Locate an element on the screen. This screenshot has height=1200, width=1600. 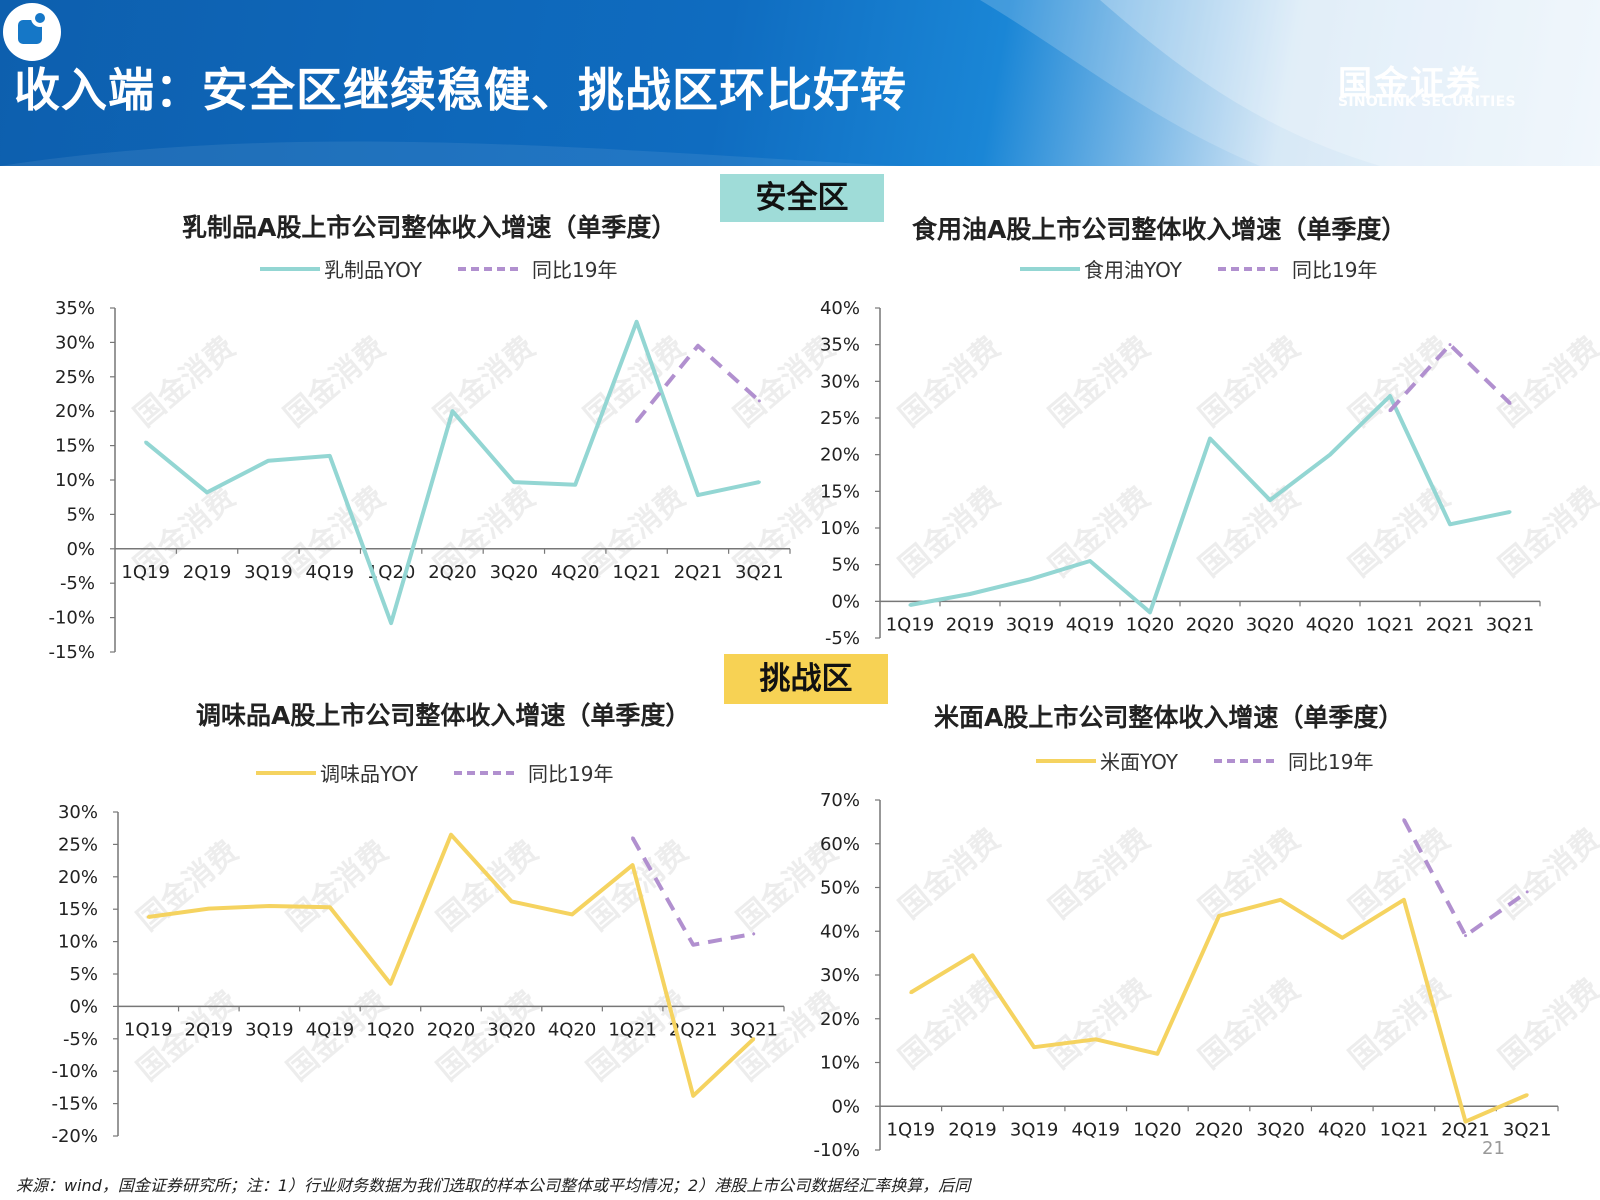
y-tick-label: 35% is located at coordinates (840, 345).